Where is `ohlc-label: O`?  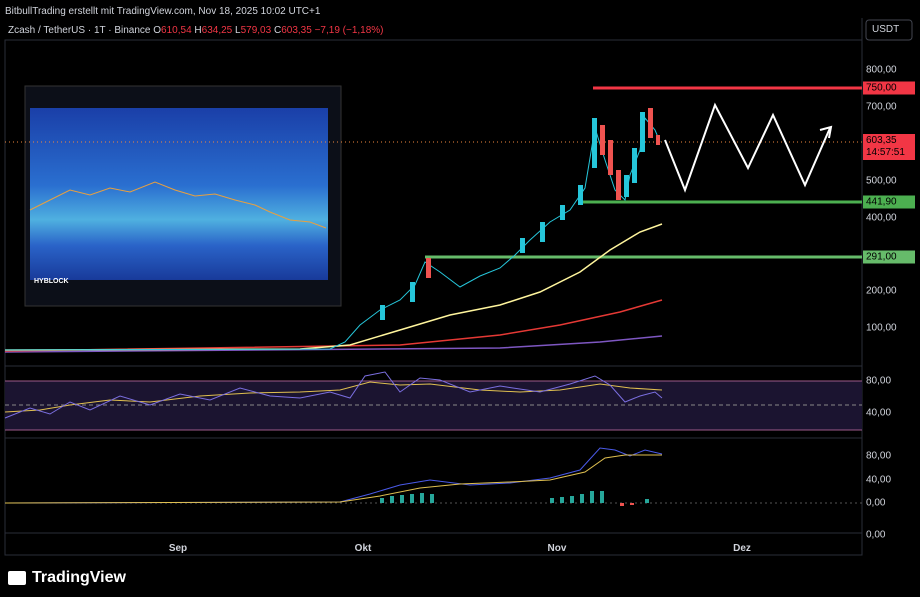
ohlc-label: O is located at coordinates (157, 30).